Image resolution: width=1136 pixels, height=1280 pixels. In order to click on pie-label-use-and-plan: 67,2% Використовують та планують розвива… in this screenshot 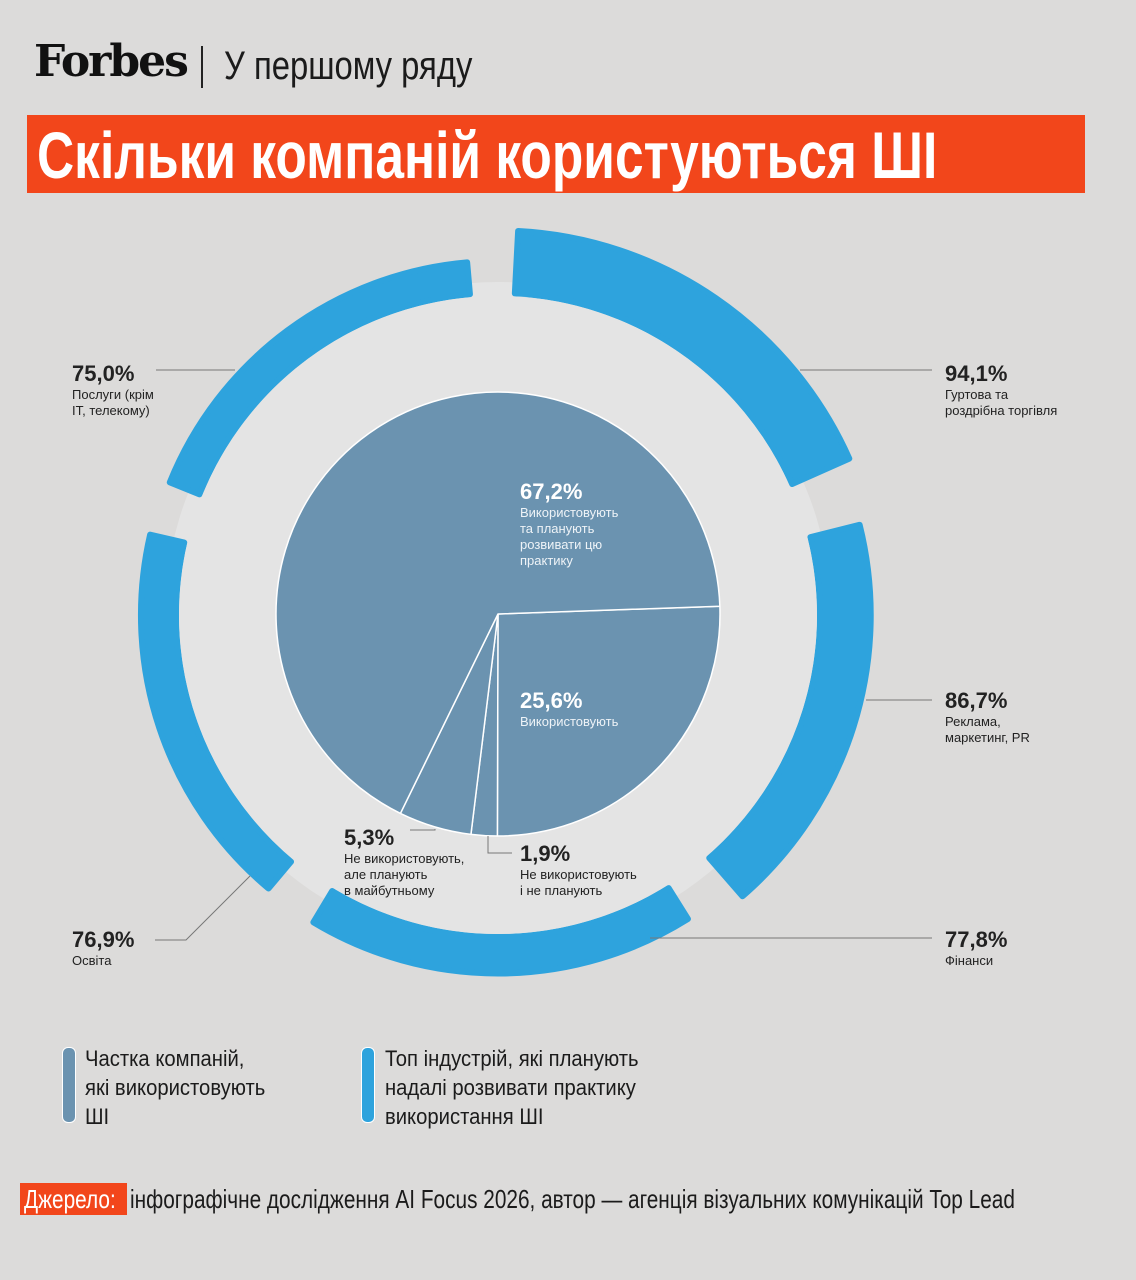, I will do `click(569, 524)`.